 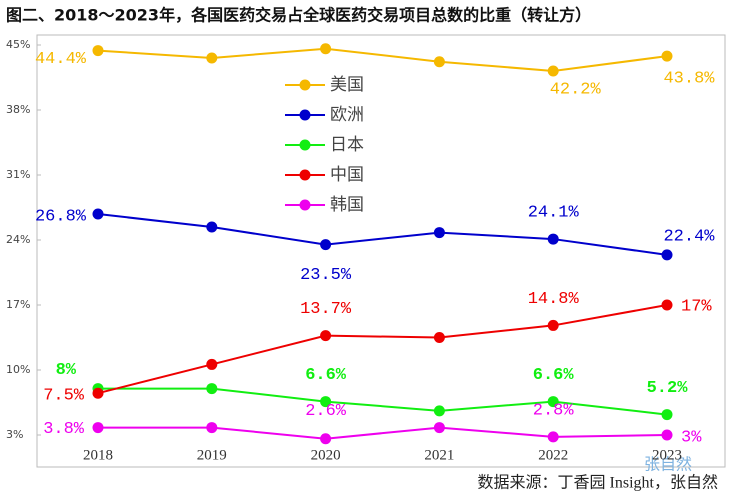 What do you see at coordinates (576, 89) in the screenshot?
I see `data-label: 42.2%` at bounding box center [576, 89].